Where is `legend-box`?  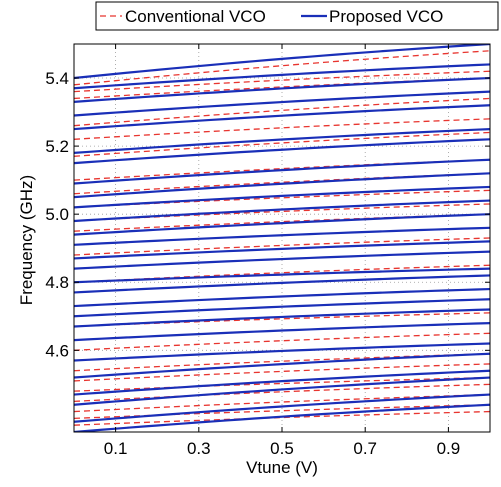 legend-box is located at coordinates (297, 16).